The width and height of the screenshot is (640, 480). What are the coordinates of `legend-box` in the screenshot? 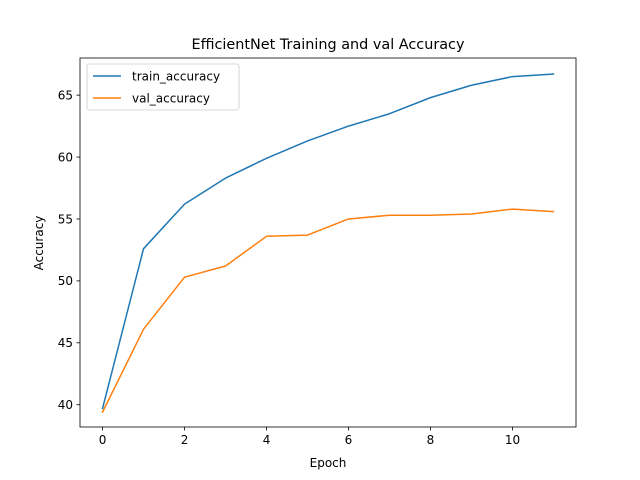 It's located at (163, 87).